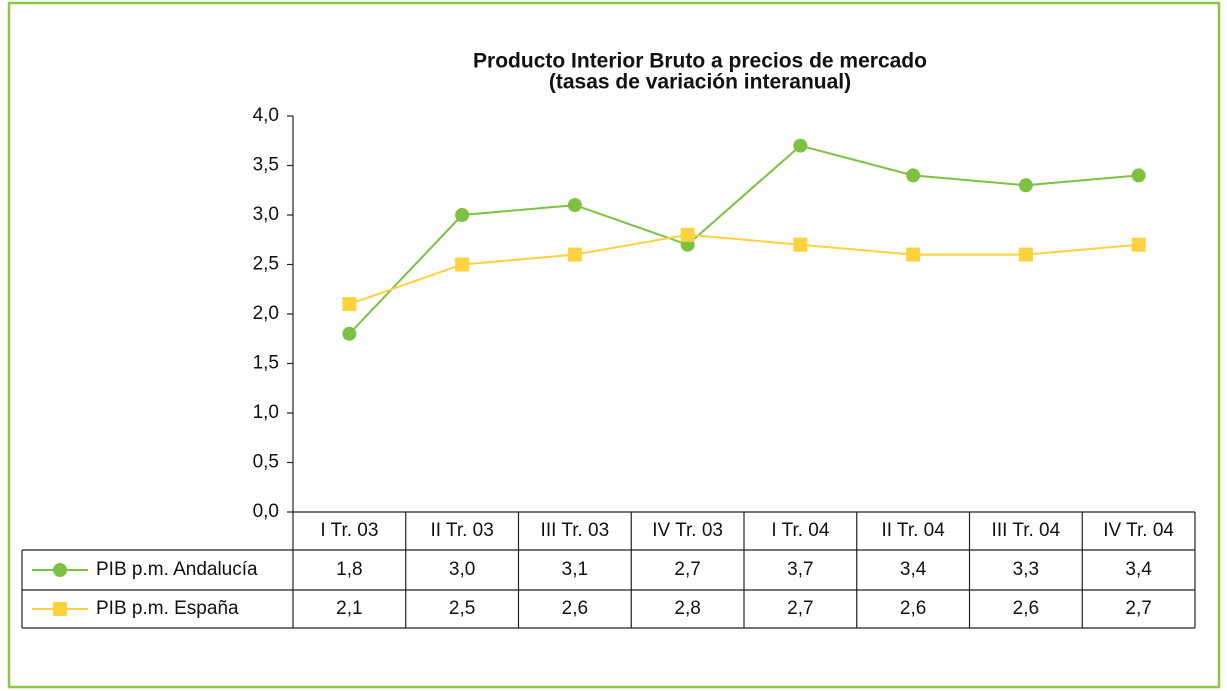 The image size is (1227, 691). Describe the element at coordinates (266, 214) in the screenshot. I see `y-tick-label: 3,0` at that location.